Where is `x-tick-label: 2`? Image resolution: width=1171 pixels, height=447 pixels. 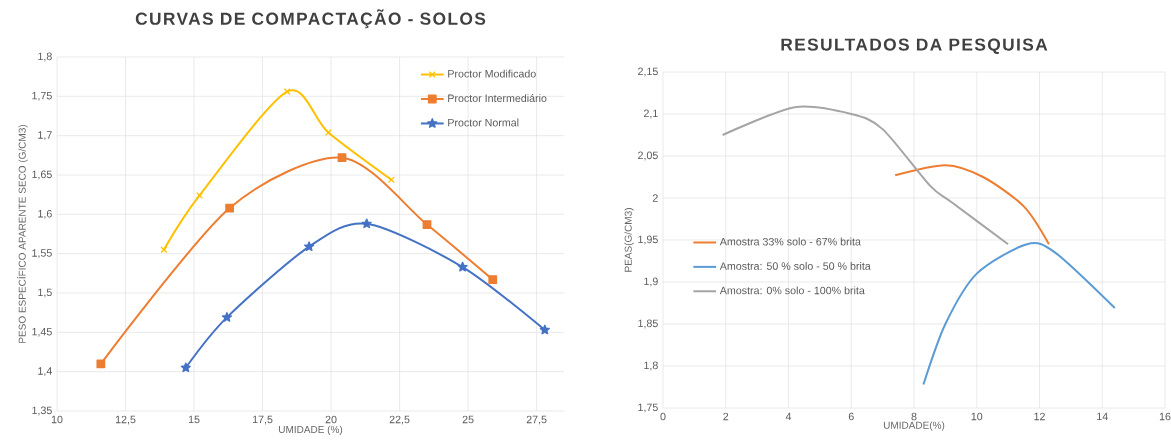 x-tick-label: 2 is located at coordinates (726, 416).